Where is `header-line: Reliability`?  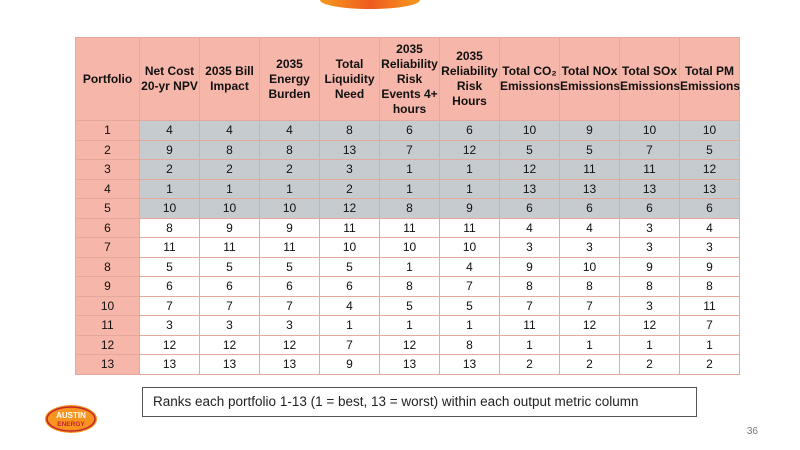 header-line: Reliability is located at coordinates (469, 71).